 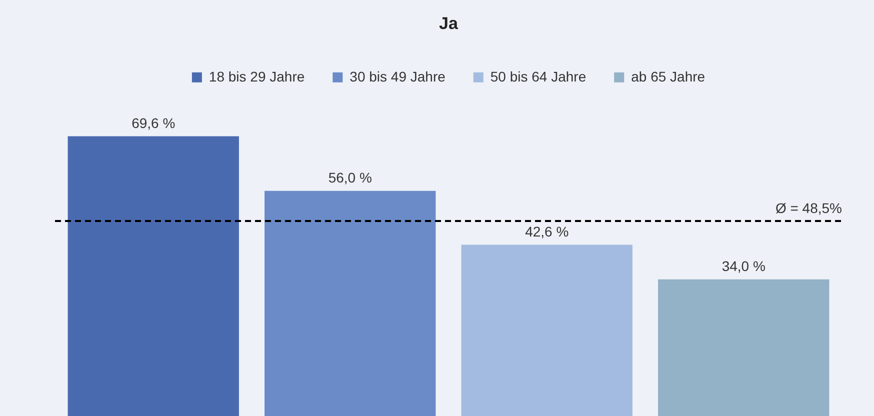 I want to click on legend-label: 18 bis 29 Jahre, so click(x=256, y=76).